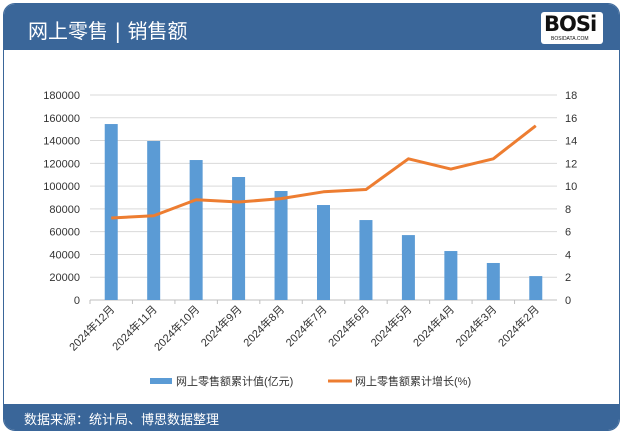 Image resolution: width=623 pixels, height=433 pixels. I want to click on y-left-tick-label: 40000, so click(64, 255).